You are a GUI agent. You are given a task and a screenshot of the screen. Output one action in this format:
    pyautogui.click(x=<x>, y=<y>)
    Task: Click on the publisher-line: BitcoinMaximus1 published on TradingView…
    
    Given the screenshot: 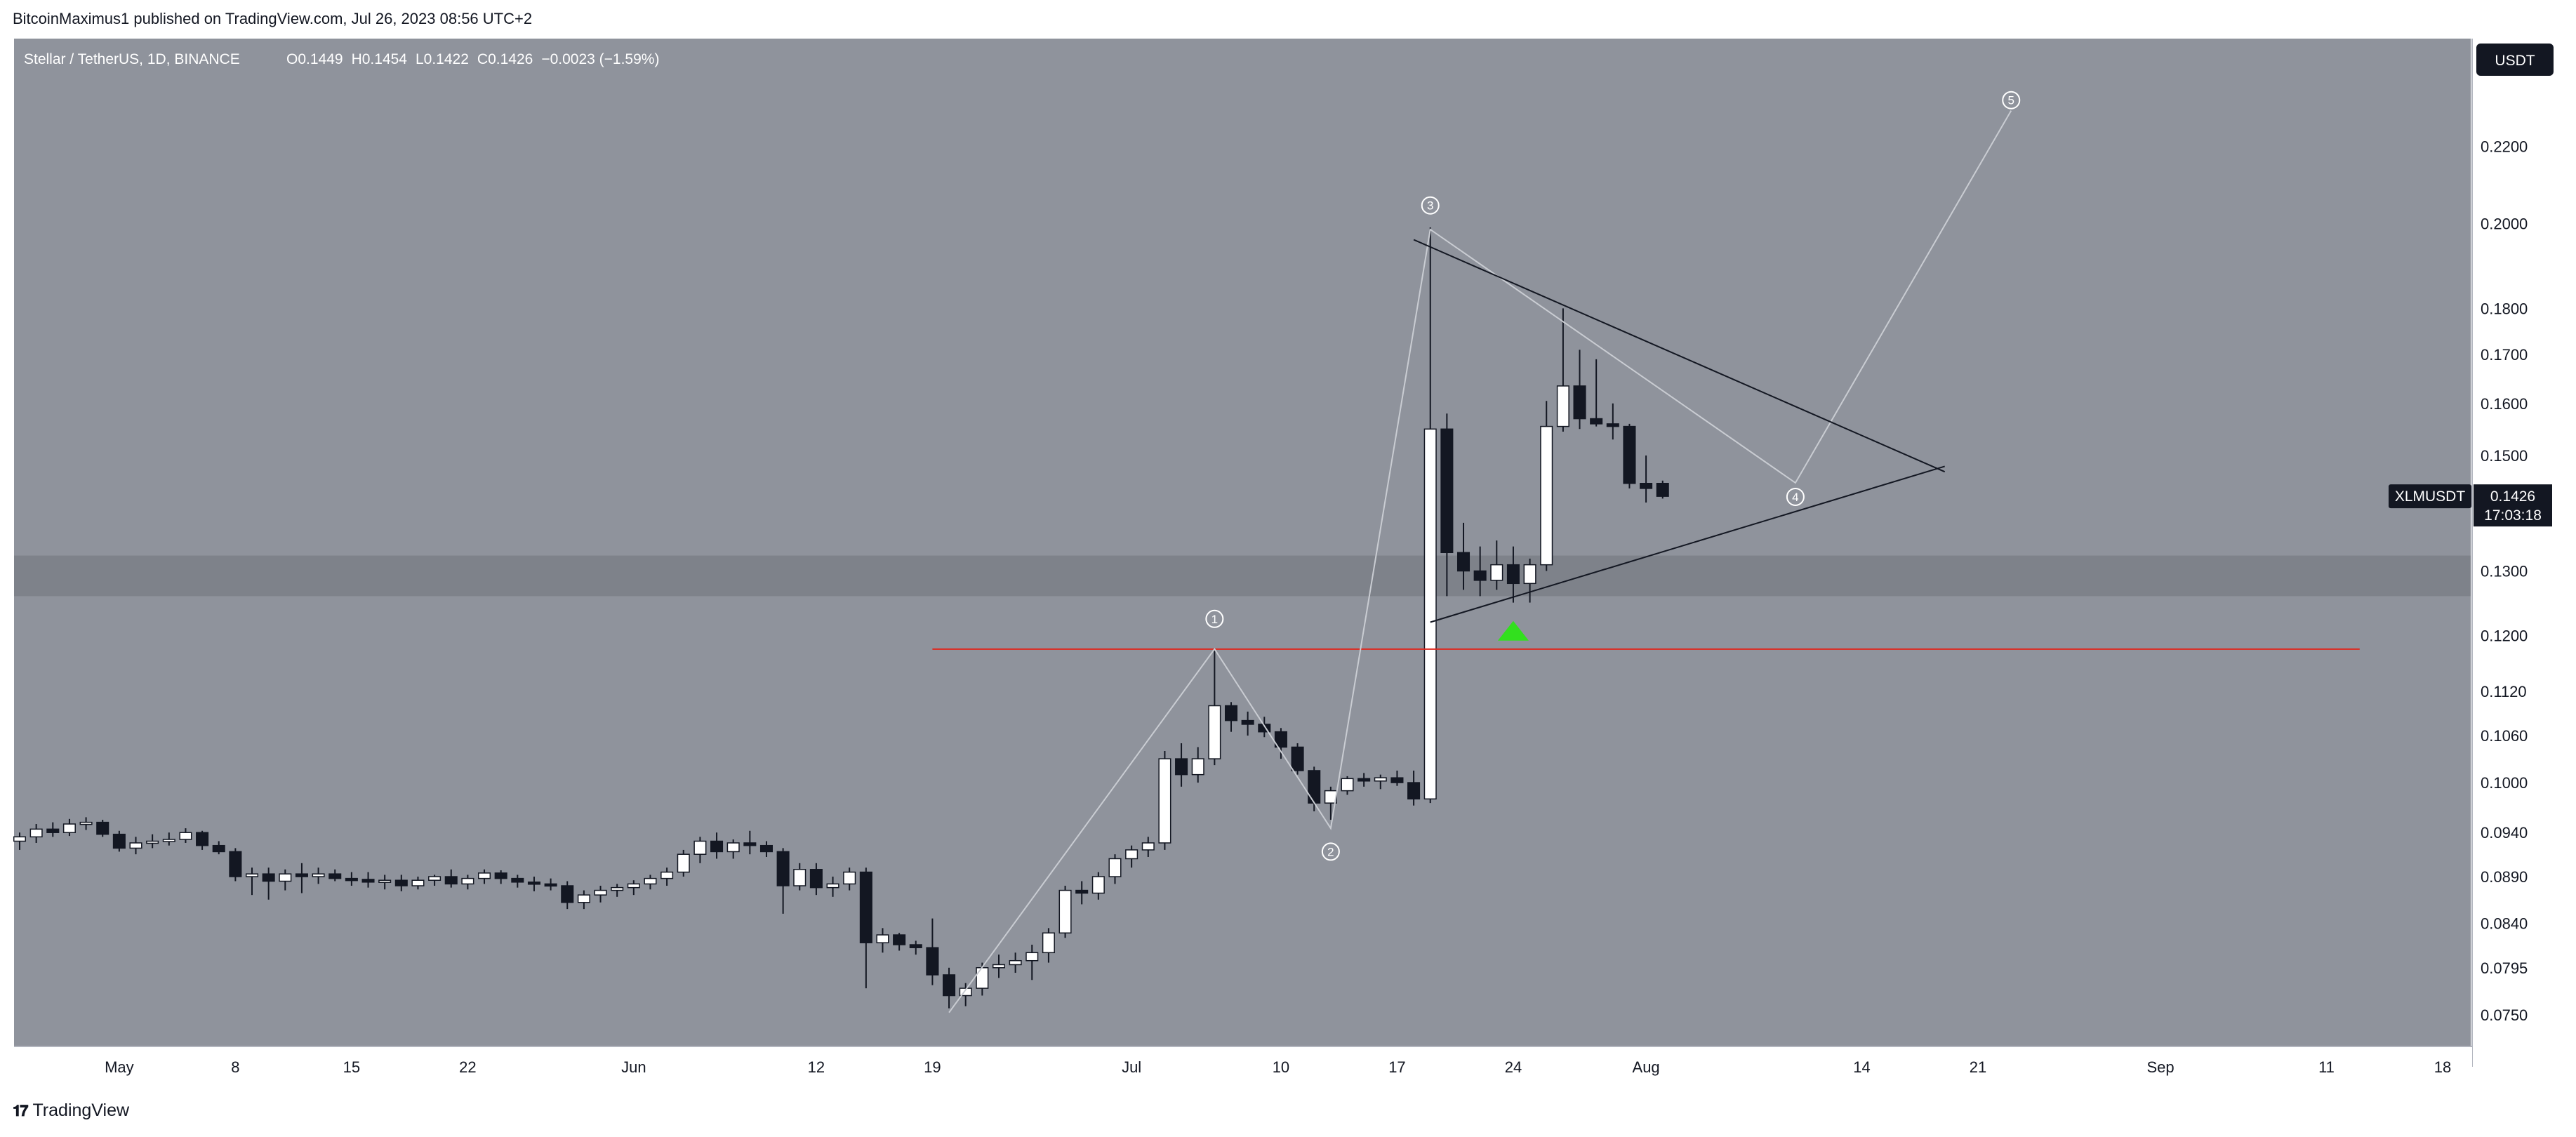 What is the action you would take?
    pyautogui.click(x=273, y=18)
    